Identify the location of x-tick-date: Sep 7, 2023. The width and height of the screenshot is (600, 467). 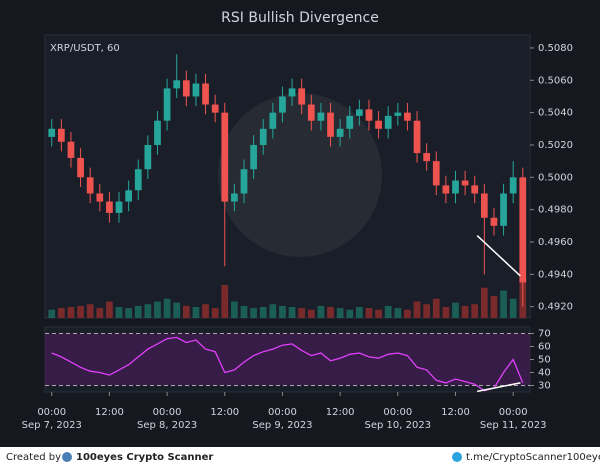
(52, 425).